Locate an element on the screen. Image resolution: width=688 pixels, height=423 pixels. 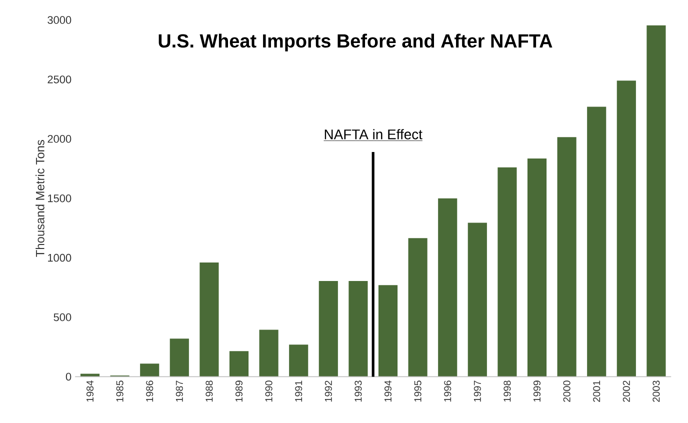
ref-line-label: NAFTA in Effect is located at coordinates (373, 134).